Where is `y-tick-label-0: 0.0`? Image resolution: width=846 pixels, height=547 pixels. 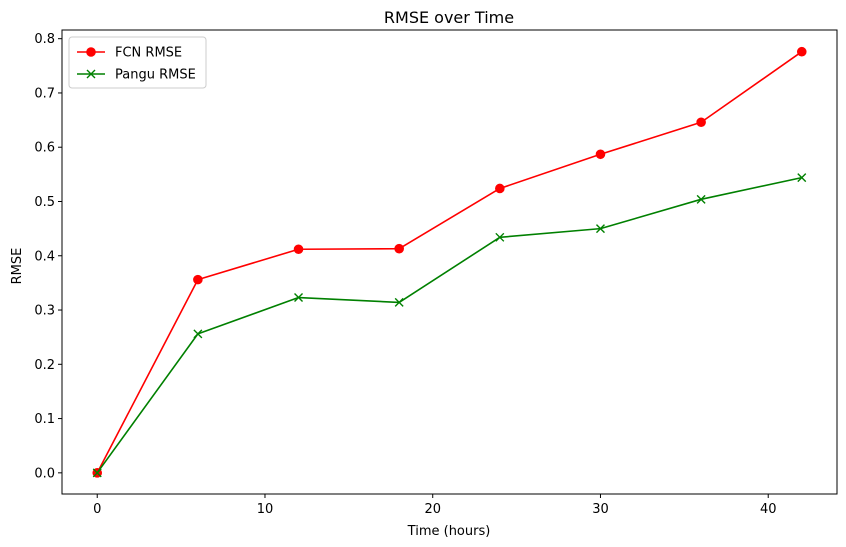 y-tick-label-0: 0.0 is located at coordinates (44, 473).